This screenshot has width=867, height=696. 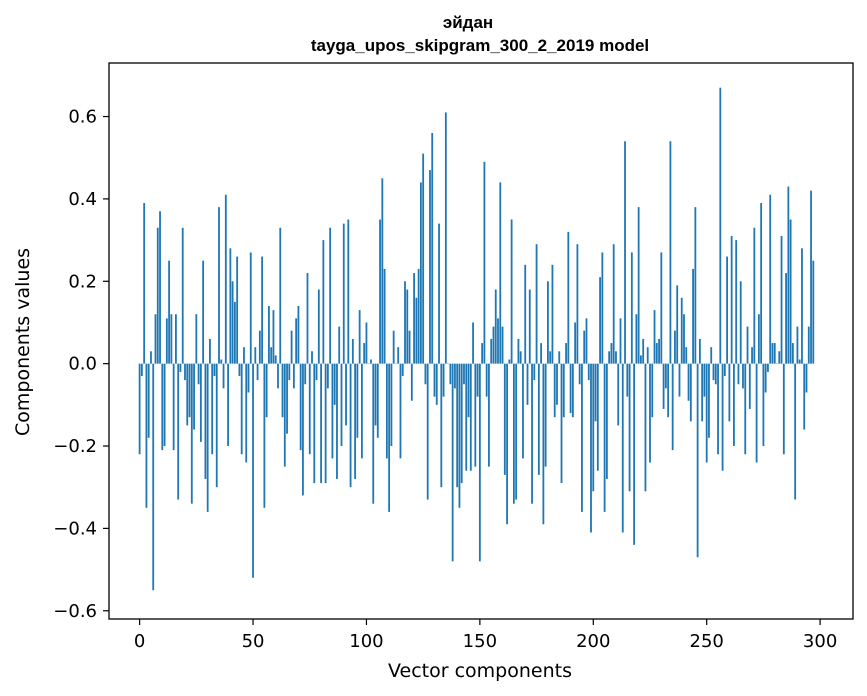 I want to click on y-tick-label: 0.6, so click(x=82, y=117).